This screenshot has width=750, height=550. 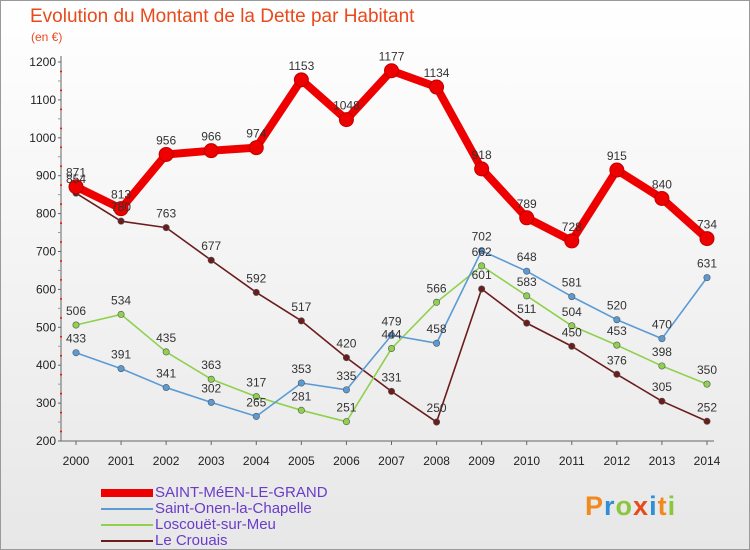 What do you see at coordinates (256, 383) in the screenshot?
I see `data-label: 317` at bounding box center [256, 383].